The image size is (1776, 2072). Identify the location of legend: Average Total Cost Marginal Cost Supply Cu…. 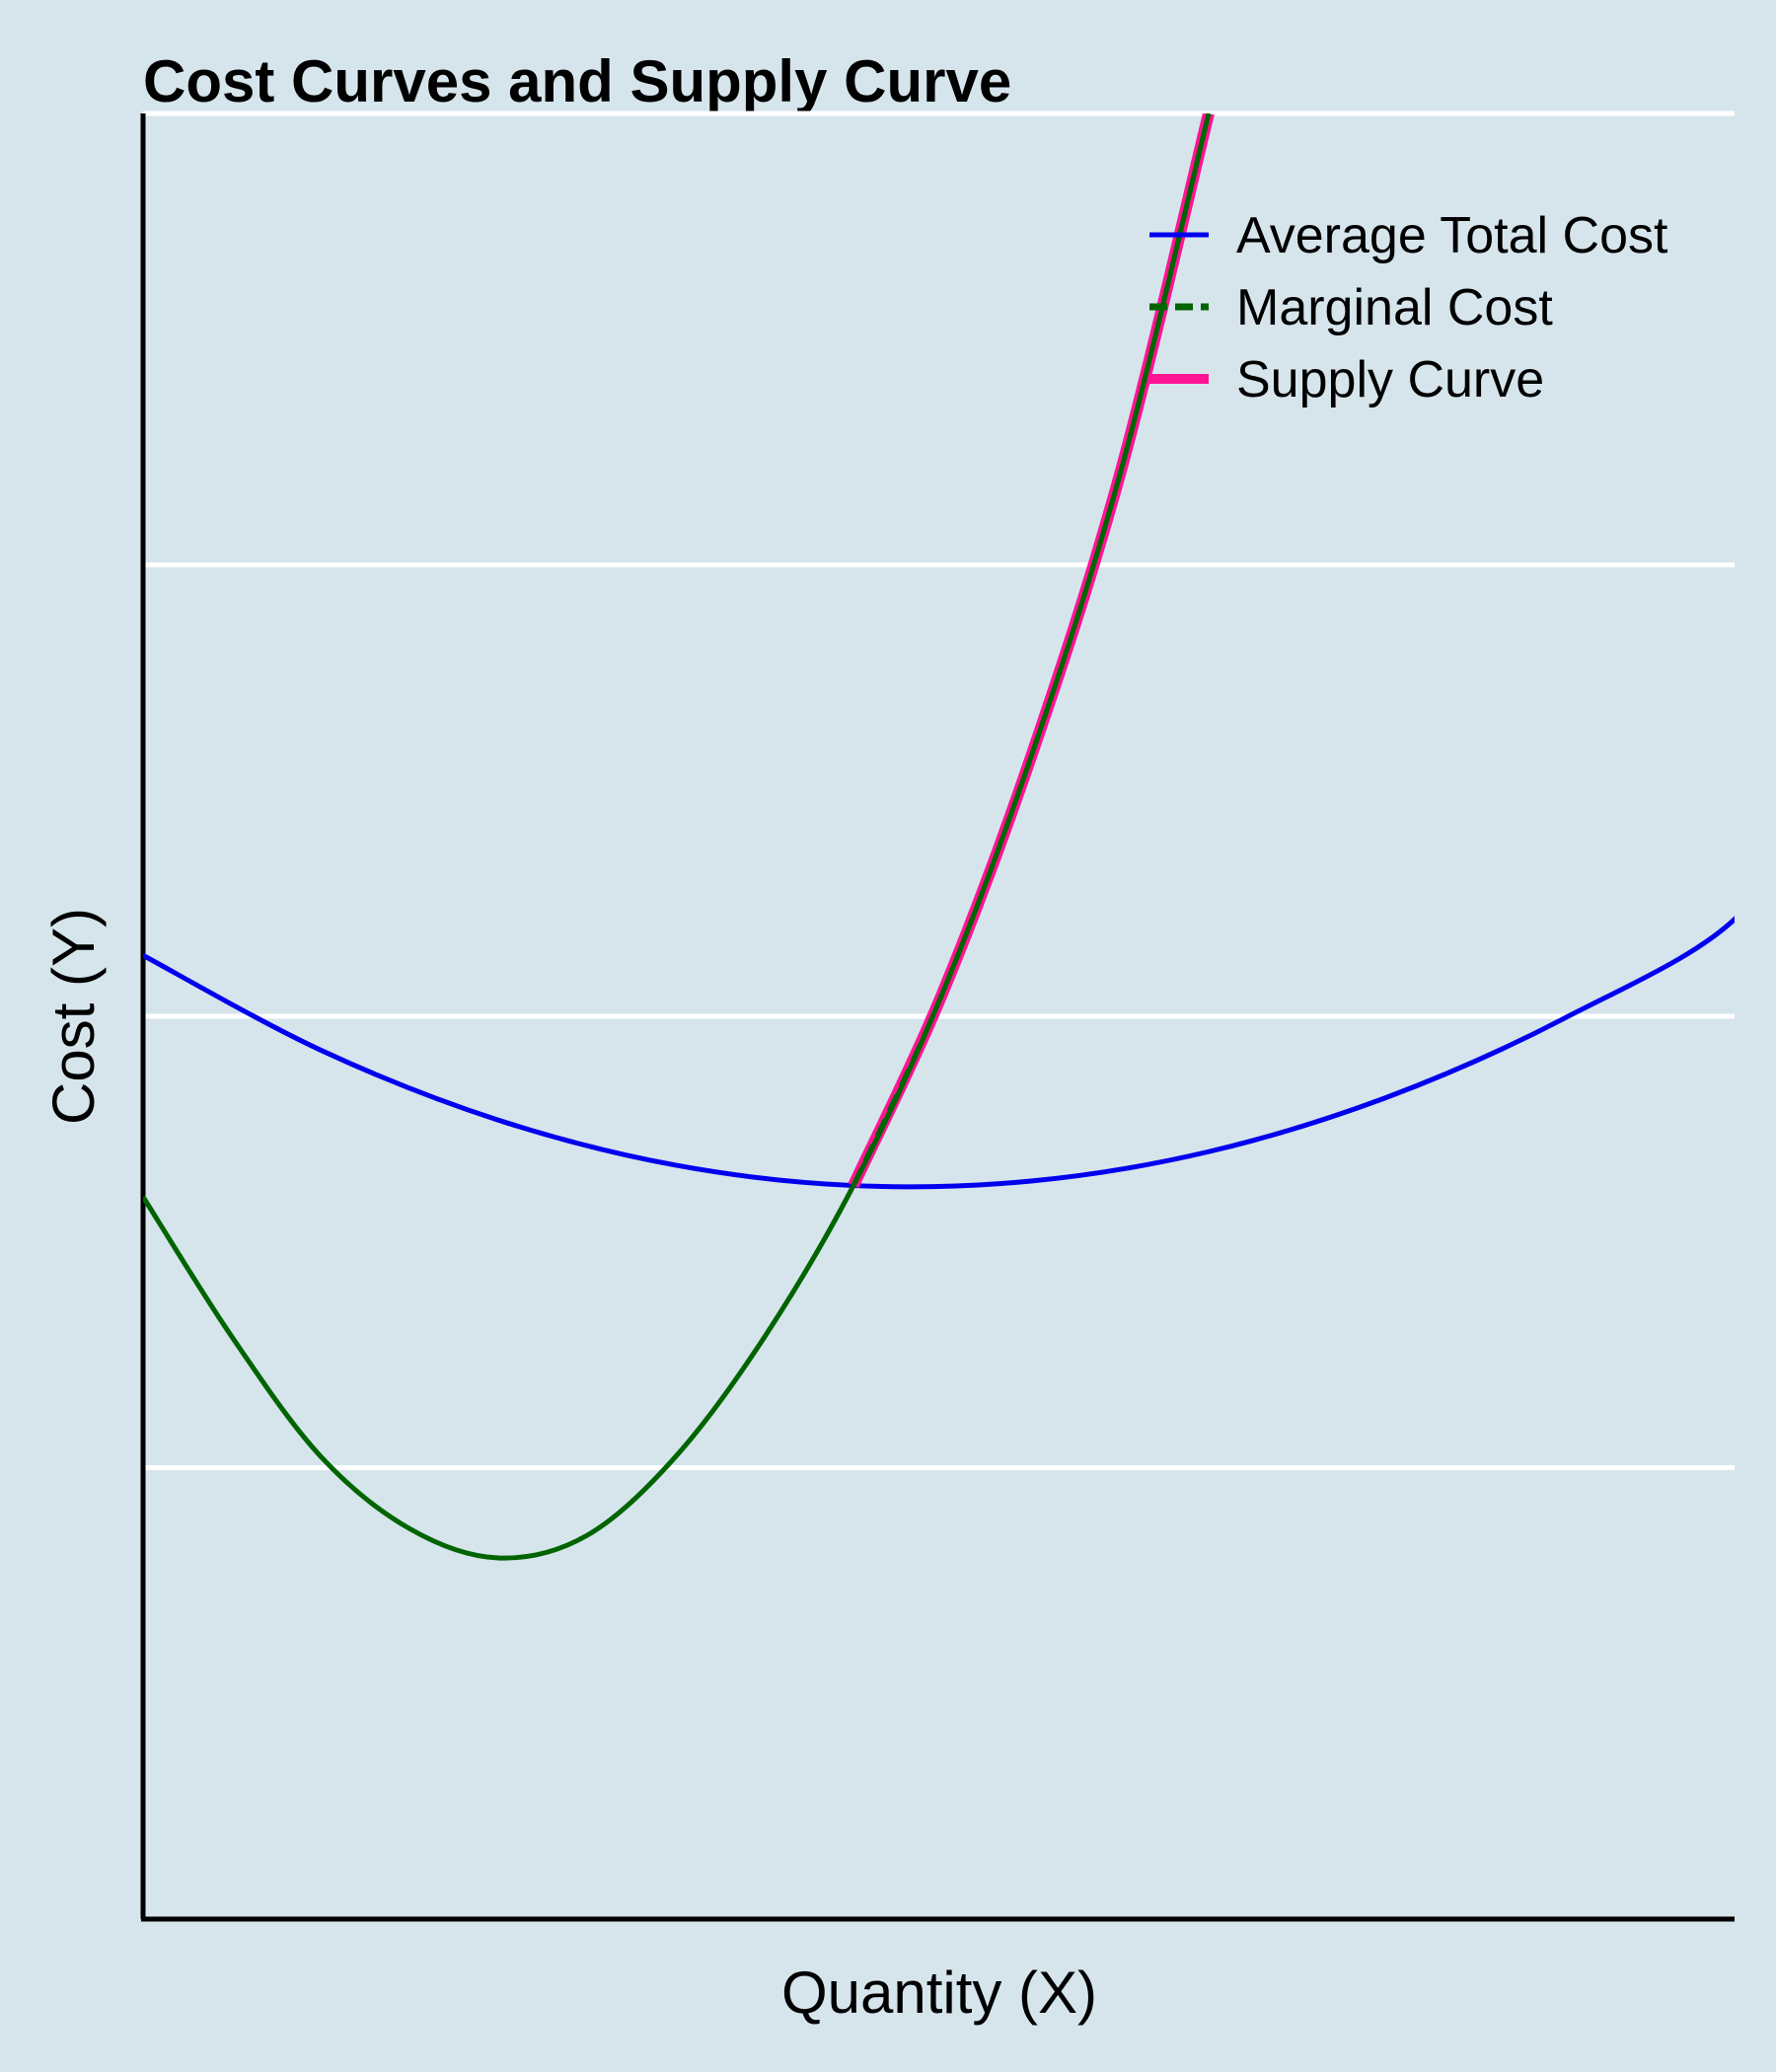
(1409, 307).